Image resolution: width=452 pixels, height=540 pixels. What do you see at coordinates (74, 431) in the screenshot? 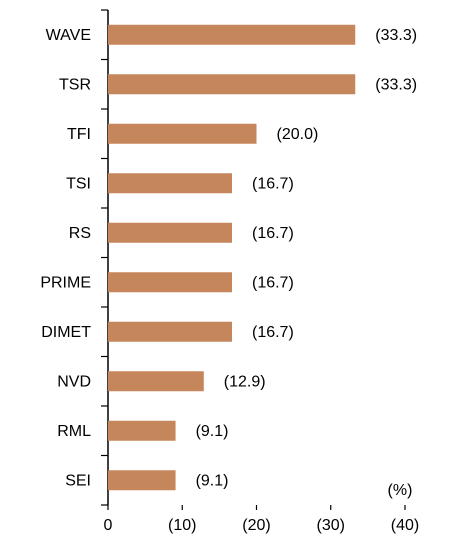
I see `y-tick-label: RML` at bounding box center [74, 431].